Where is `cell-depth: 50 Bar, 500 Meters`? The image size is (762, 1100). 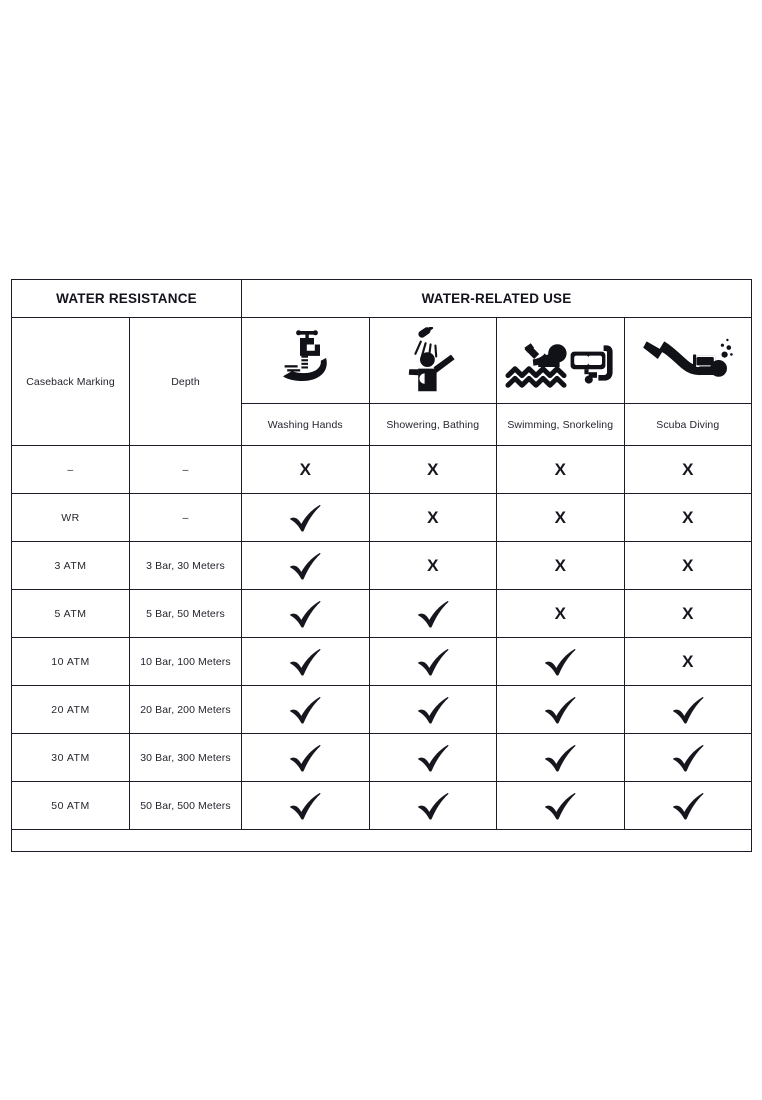 cell-depth: 50 Bar, 500 Meters is located at coordinates (185, 805).